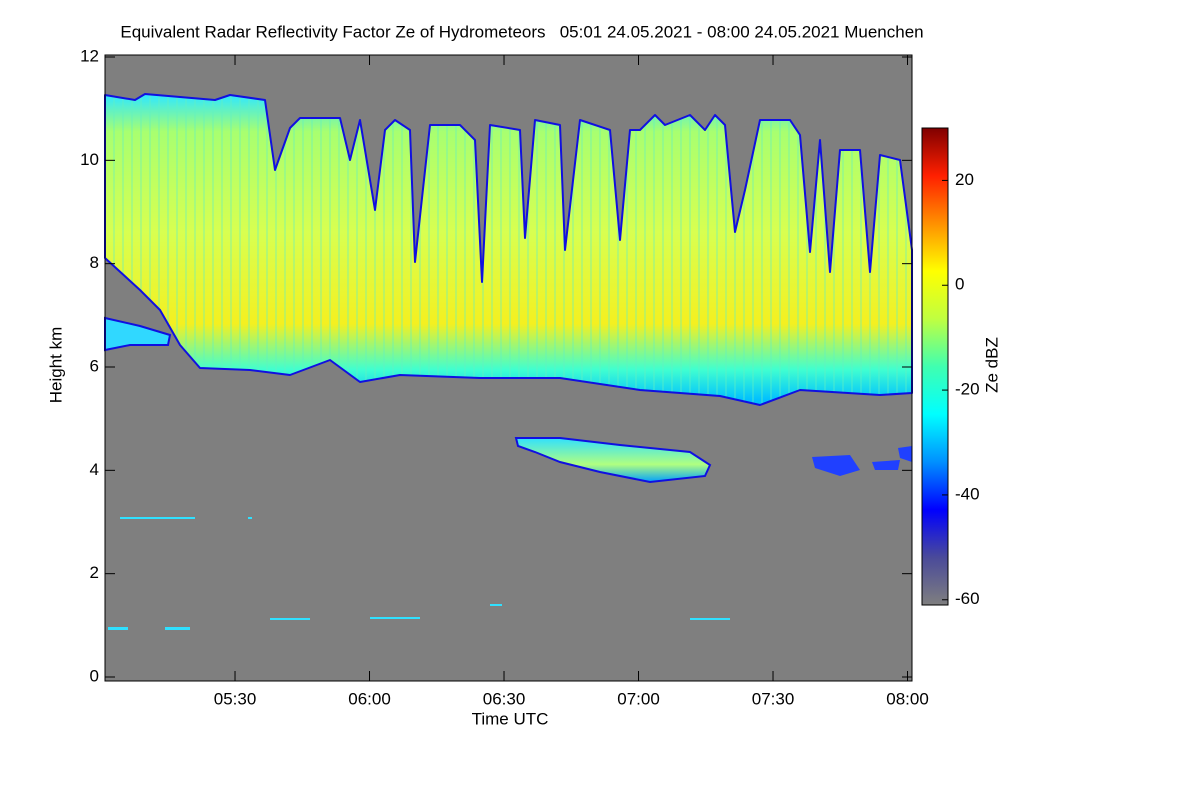 Image resolution: width=1200 pixels, height=800 pixels. I want to click on y-tick-label: 10, so click(89, 159).